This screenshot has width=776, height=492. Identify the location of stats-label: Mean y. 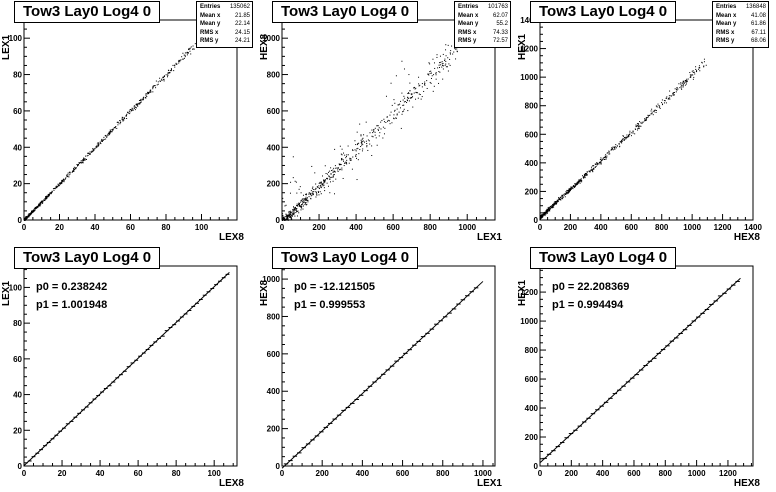
(210, 24).